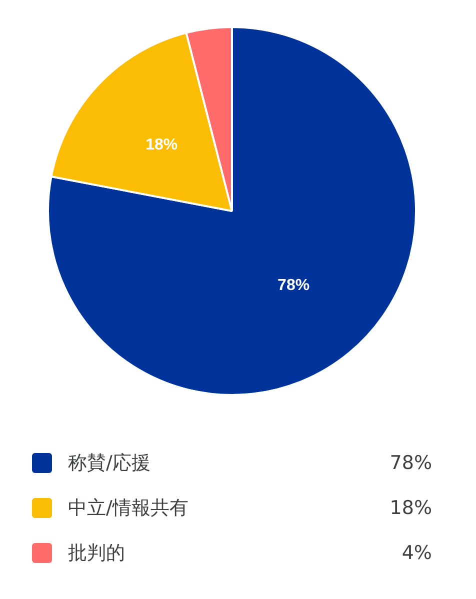 This screenshot has width=476, height=599. I want to click on legend-label: 中立/情報共有, so click(129, 508).